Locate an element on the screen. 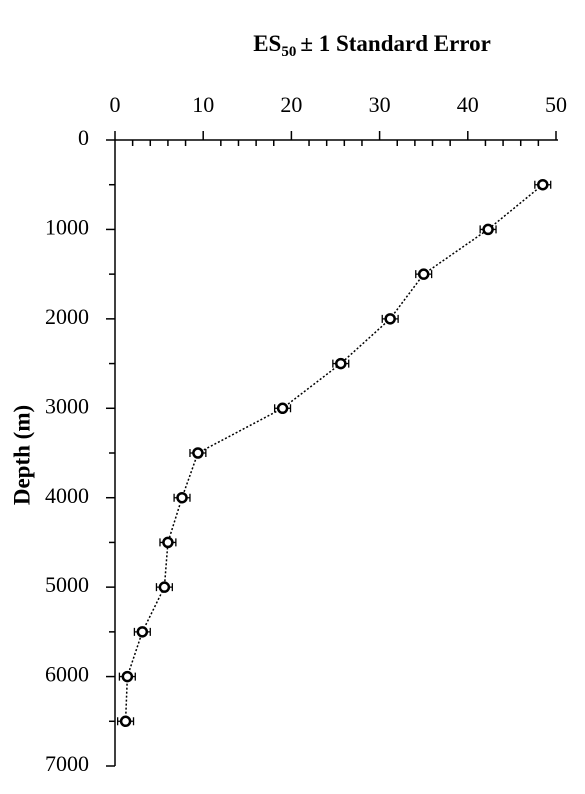  title-text: ES is located at coordinates (267, 43).